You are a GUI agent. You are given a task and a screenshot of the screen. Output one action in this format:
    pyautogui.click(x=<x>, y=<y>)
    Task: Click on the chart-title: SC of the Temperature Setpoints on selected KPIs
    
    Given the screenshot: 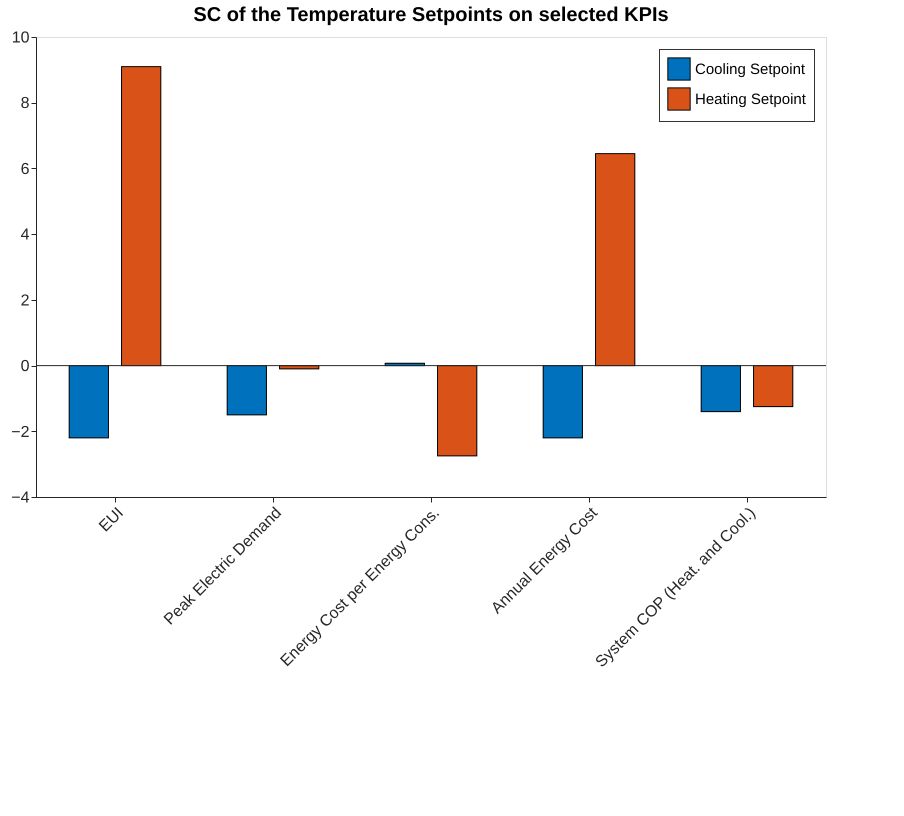 What is the action you would take?
    pyautogui.click(x=431, y=15)
    